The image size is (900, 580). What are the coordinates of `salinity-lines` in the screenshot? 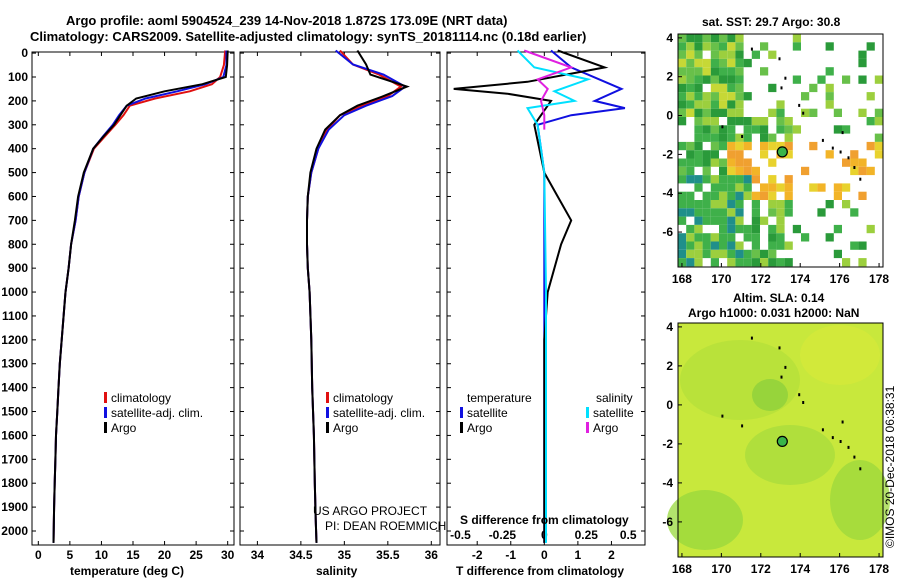 It's located at (358, 296).